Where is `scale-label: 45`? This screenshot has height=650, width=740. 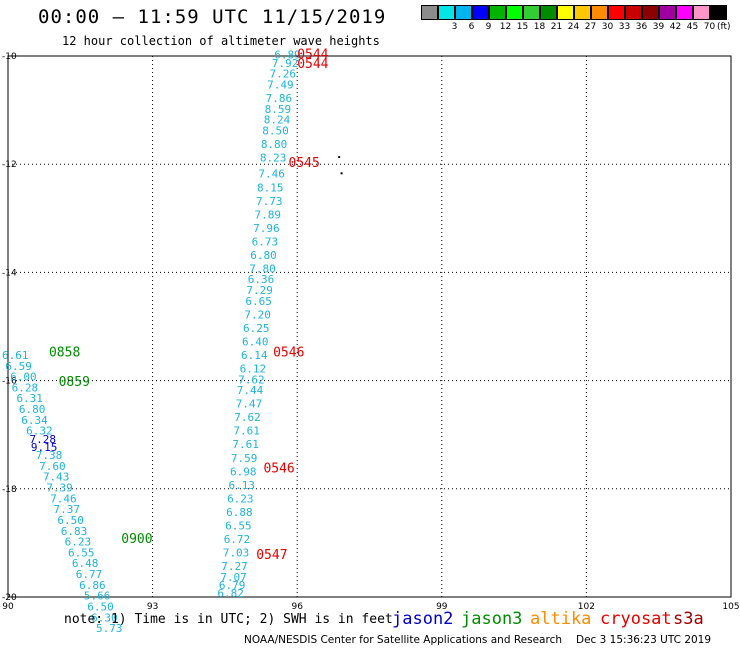
scale-label: 45 is located at coordinates (692, 27).